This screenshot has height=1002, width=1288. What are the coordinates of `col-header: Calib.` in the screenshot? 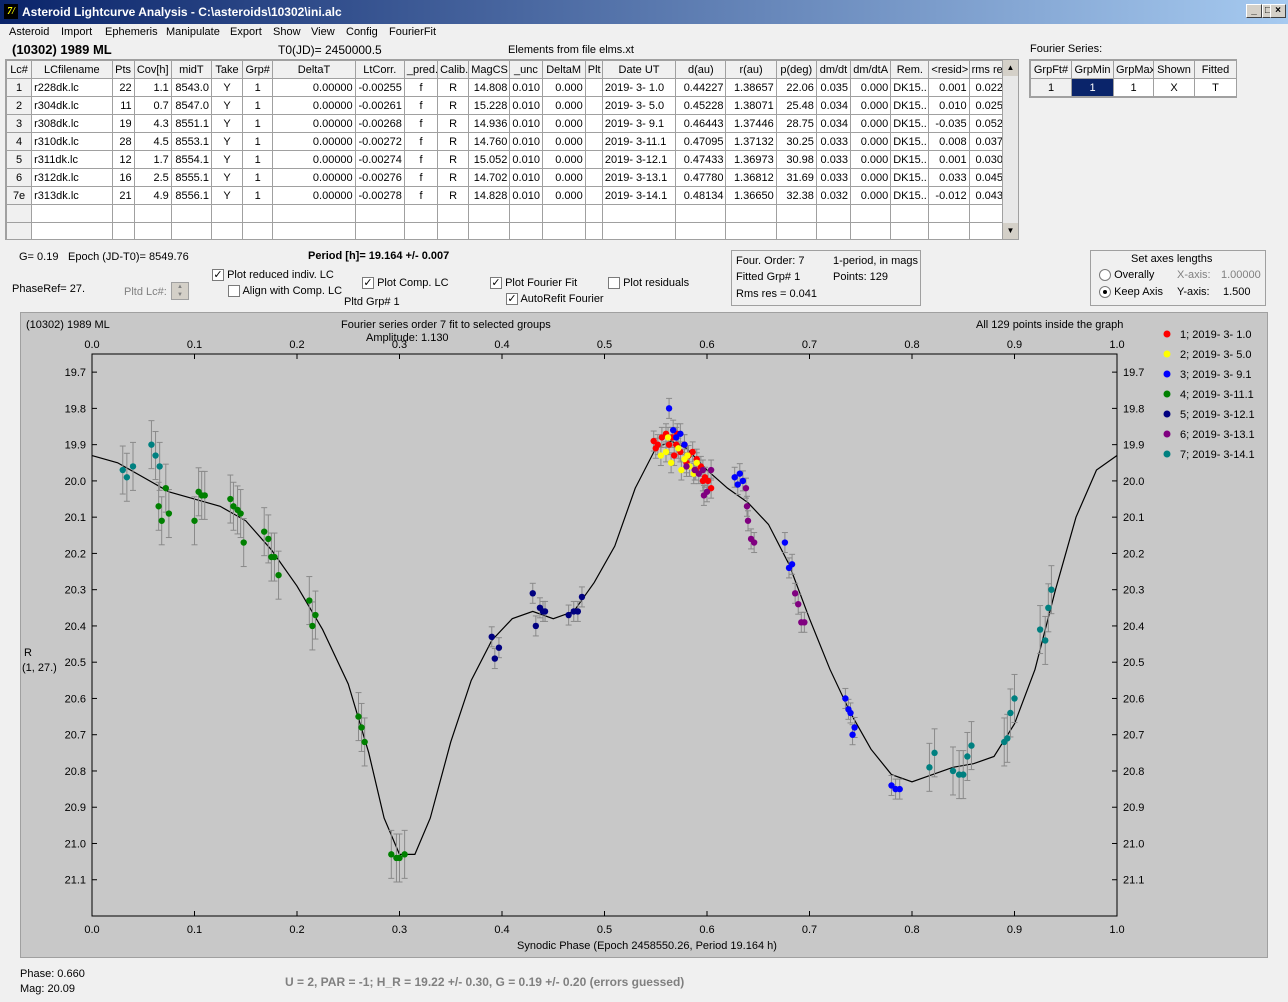 It's located at (453, 69).